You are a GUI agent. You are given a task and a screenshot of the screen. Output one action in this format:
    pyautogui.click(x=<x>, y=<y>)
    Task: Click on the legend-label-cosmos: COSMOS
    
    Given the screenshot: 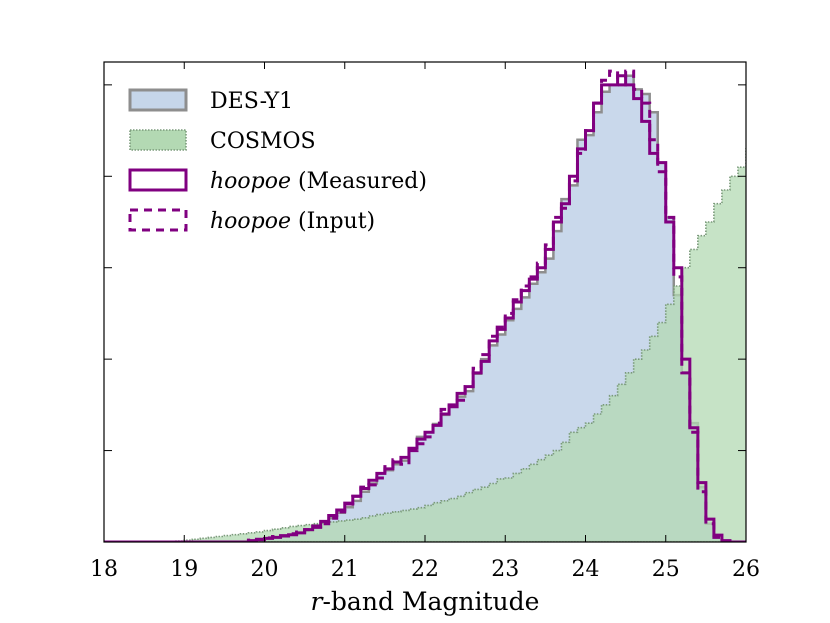 What is the action you would take?
    pyautogui.click(x=263, y=141)
    